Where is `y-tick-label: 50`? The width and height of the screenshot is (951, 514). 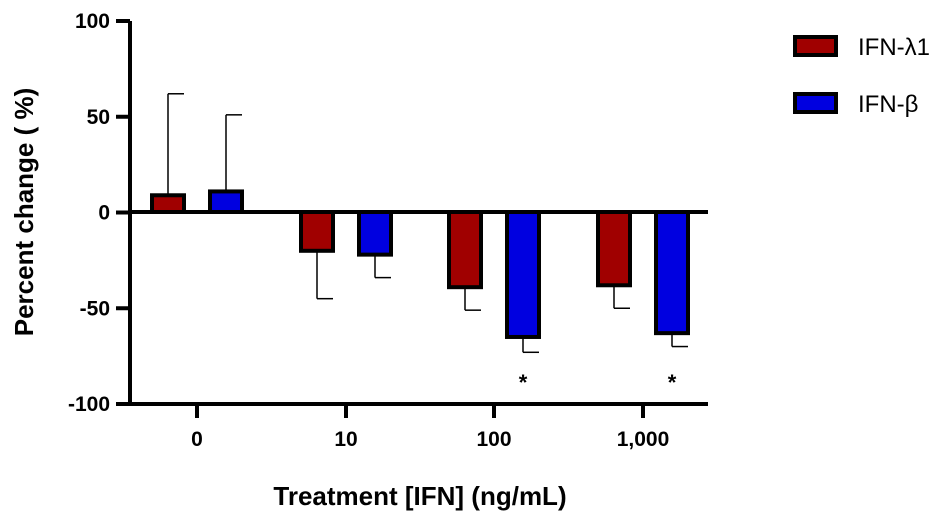
y-tick-label: 50 is located at coordinates (98, 117).